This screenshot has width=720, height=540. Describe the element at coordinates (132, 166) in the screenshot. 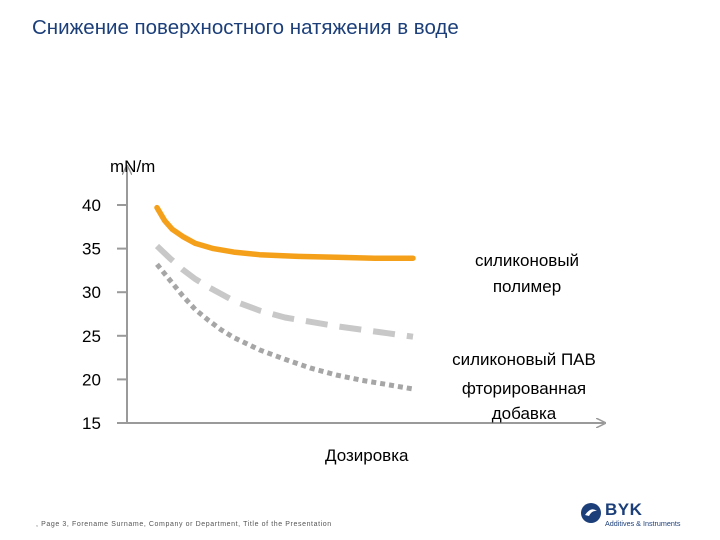

I see `y-axis-label: mN/m` at that location.